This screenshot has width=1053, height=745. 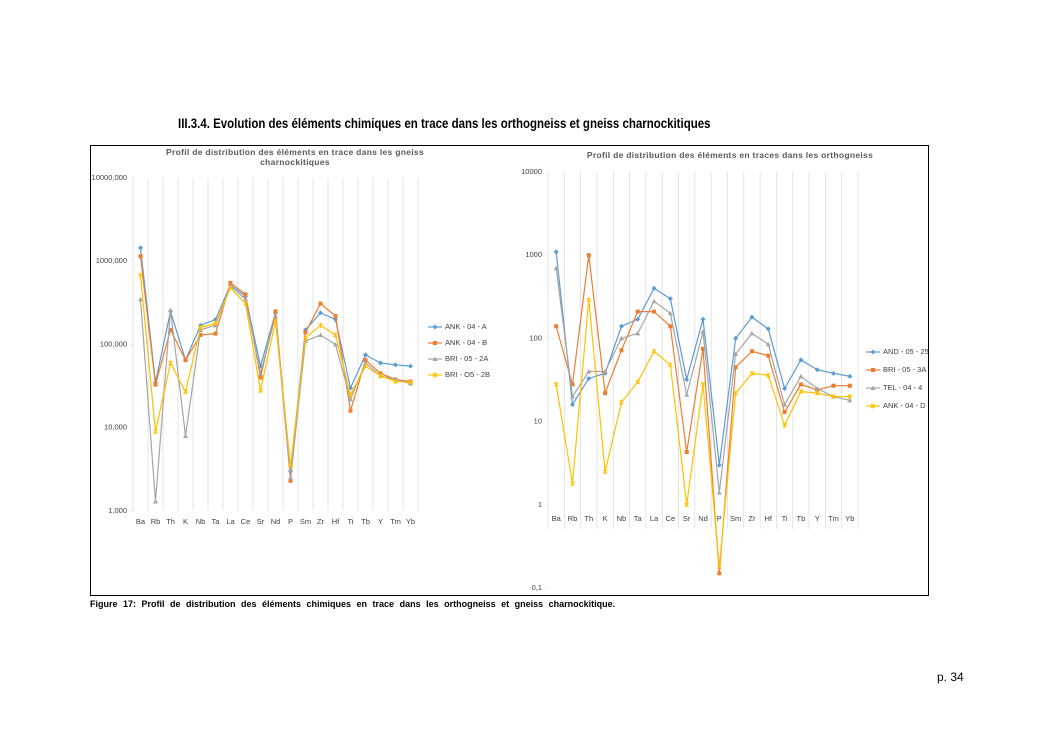 I want to click on legend-label: BRI - 05 - 3A, so click(x=904, y=369).